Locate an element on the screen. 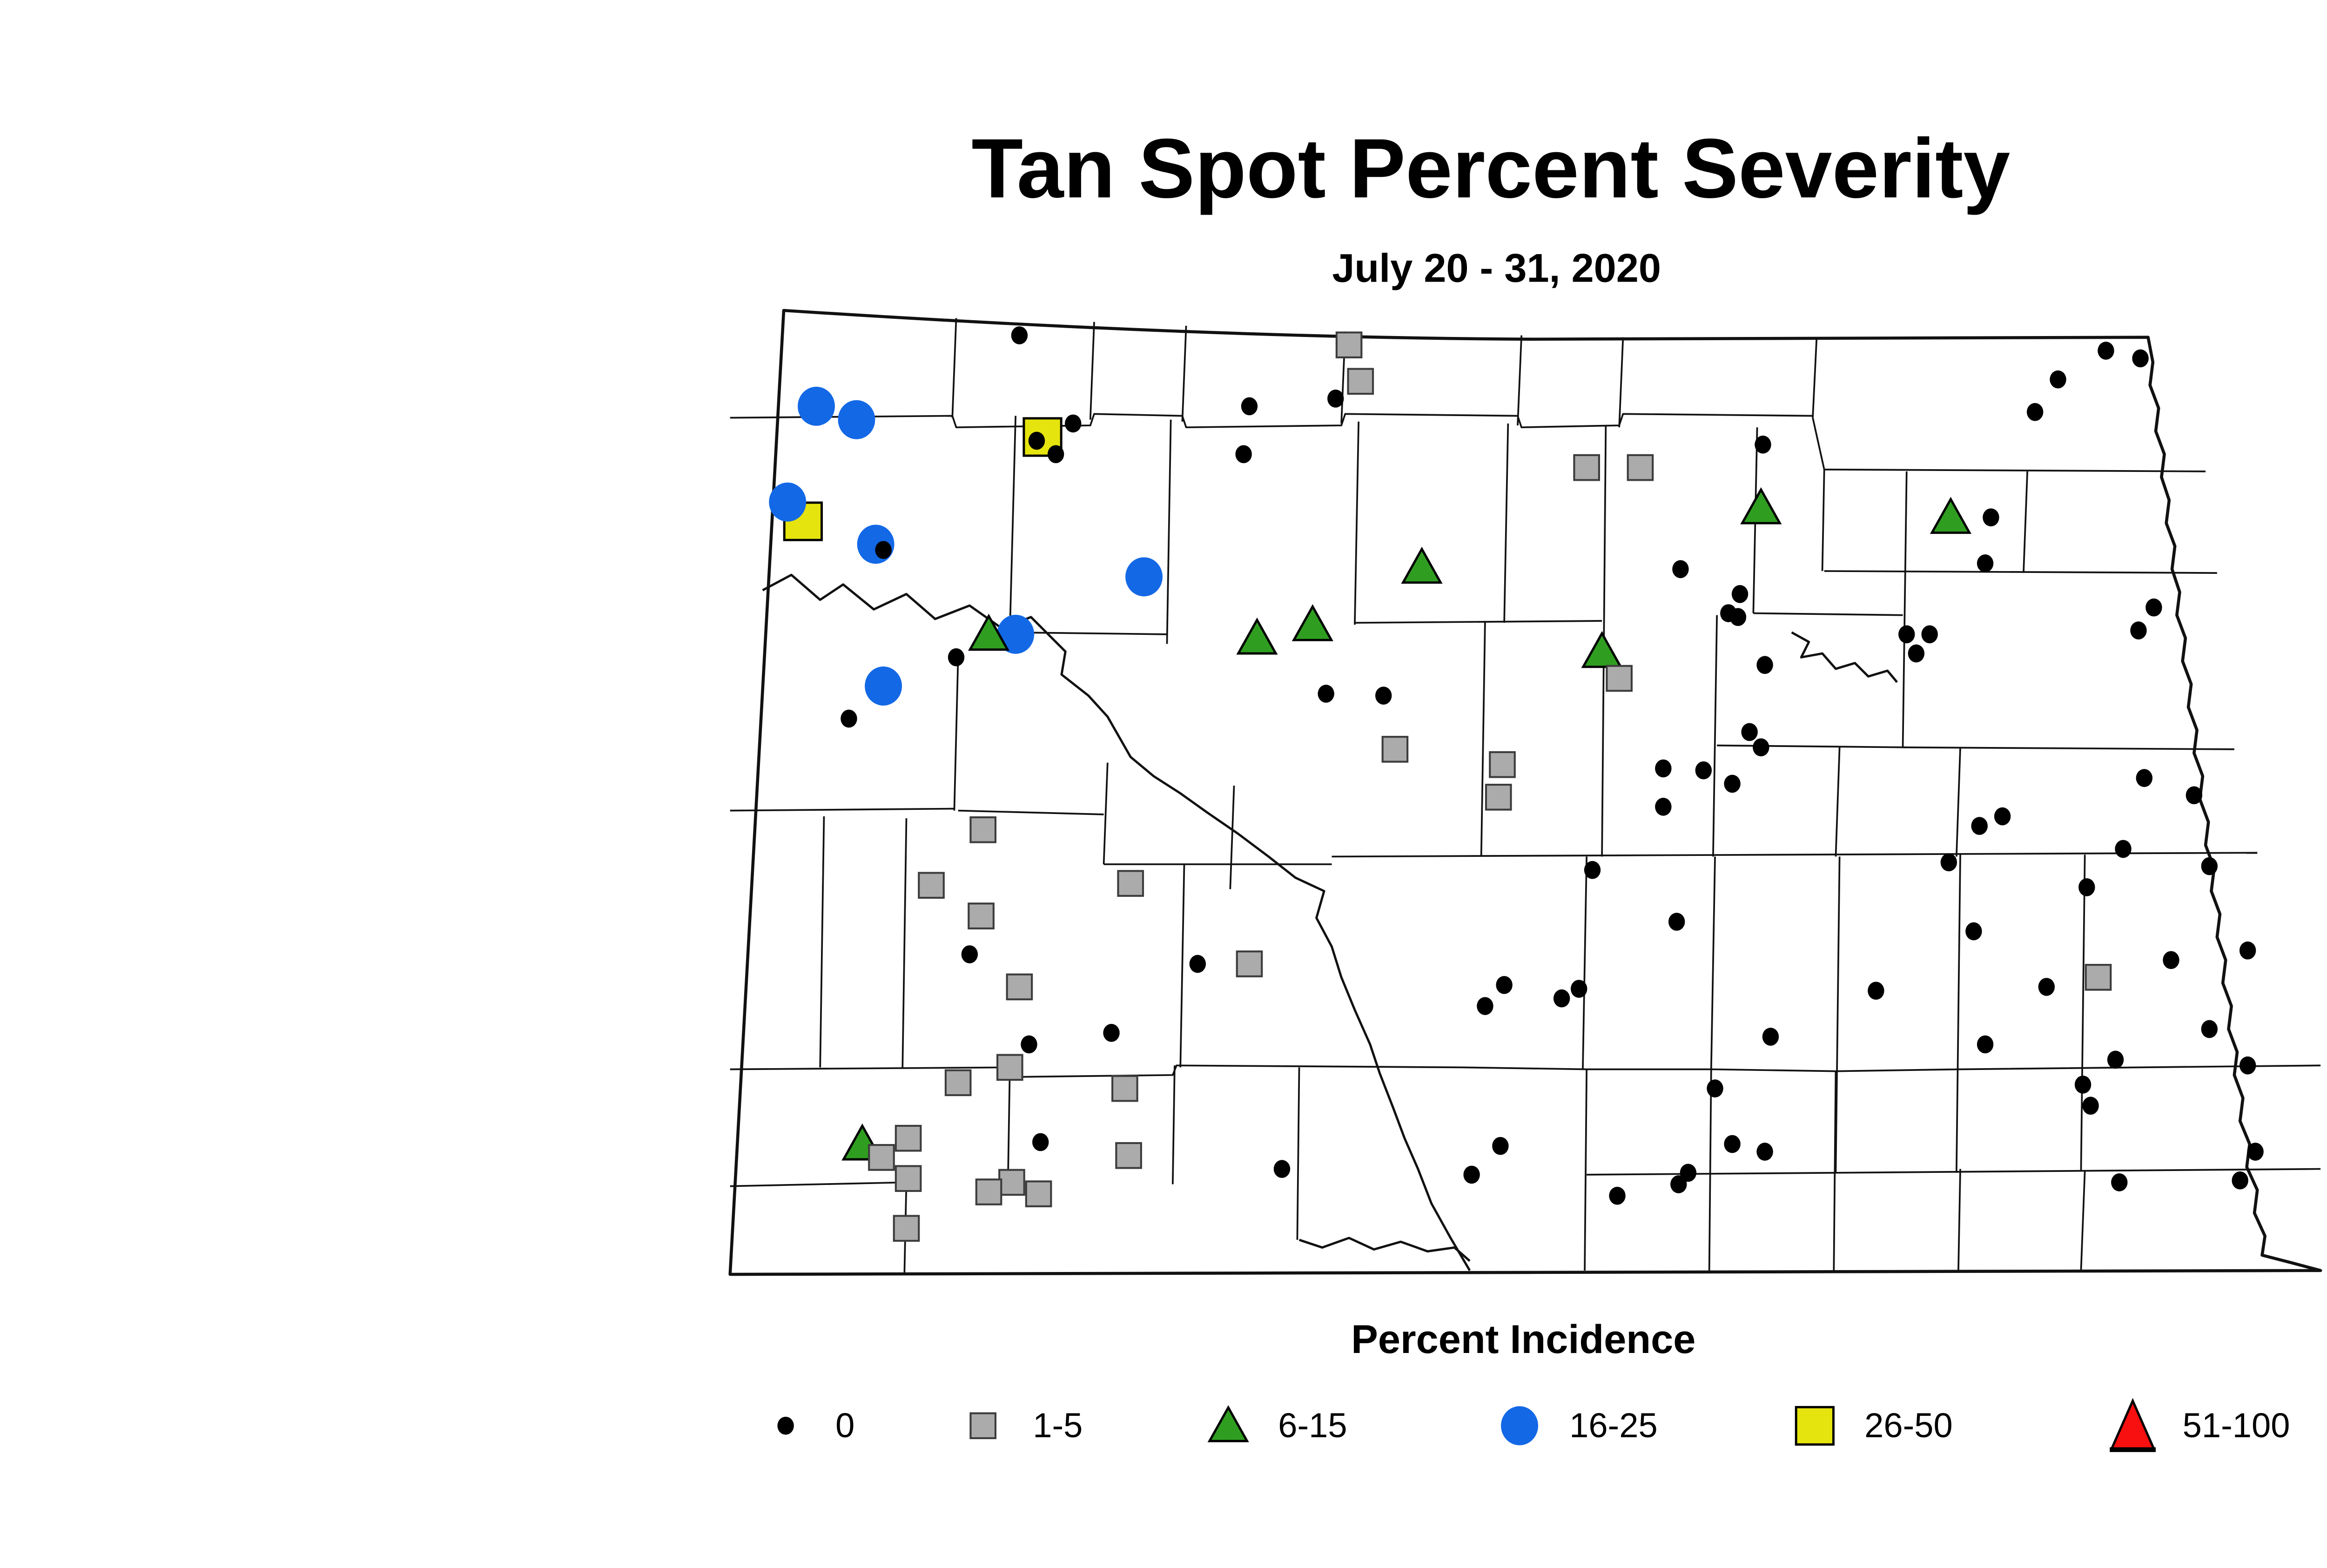 The width and height of the screenshot is (2327, 1568). legend-item-51-100: 51-100 is located at coordinates (2190, 1425).